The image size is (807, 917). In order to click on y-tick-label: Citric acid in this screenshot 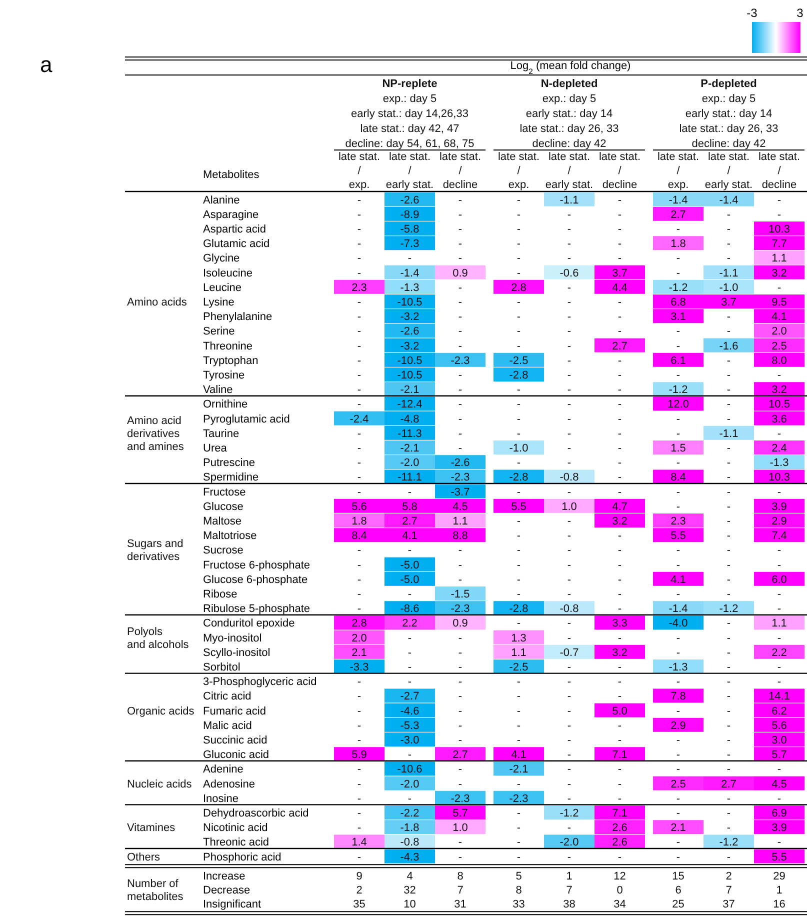, I will do `click(227, 696)`.